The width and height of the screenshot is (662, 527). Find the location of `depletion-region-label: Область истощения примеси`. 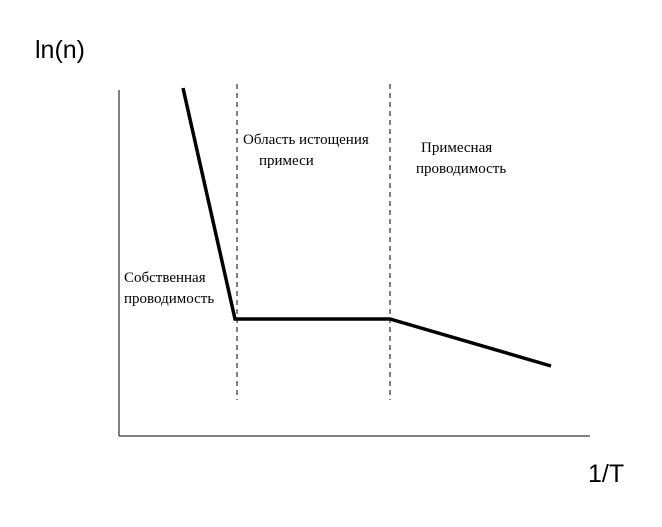

depletion-region-label: Область истощения примеси is located at coordinates (306, 151).